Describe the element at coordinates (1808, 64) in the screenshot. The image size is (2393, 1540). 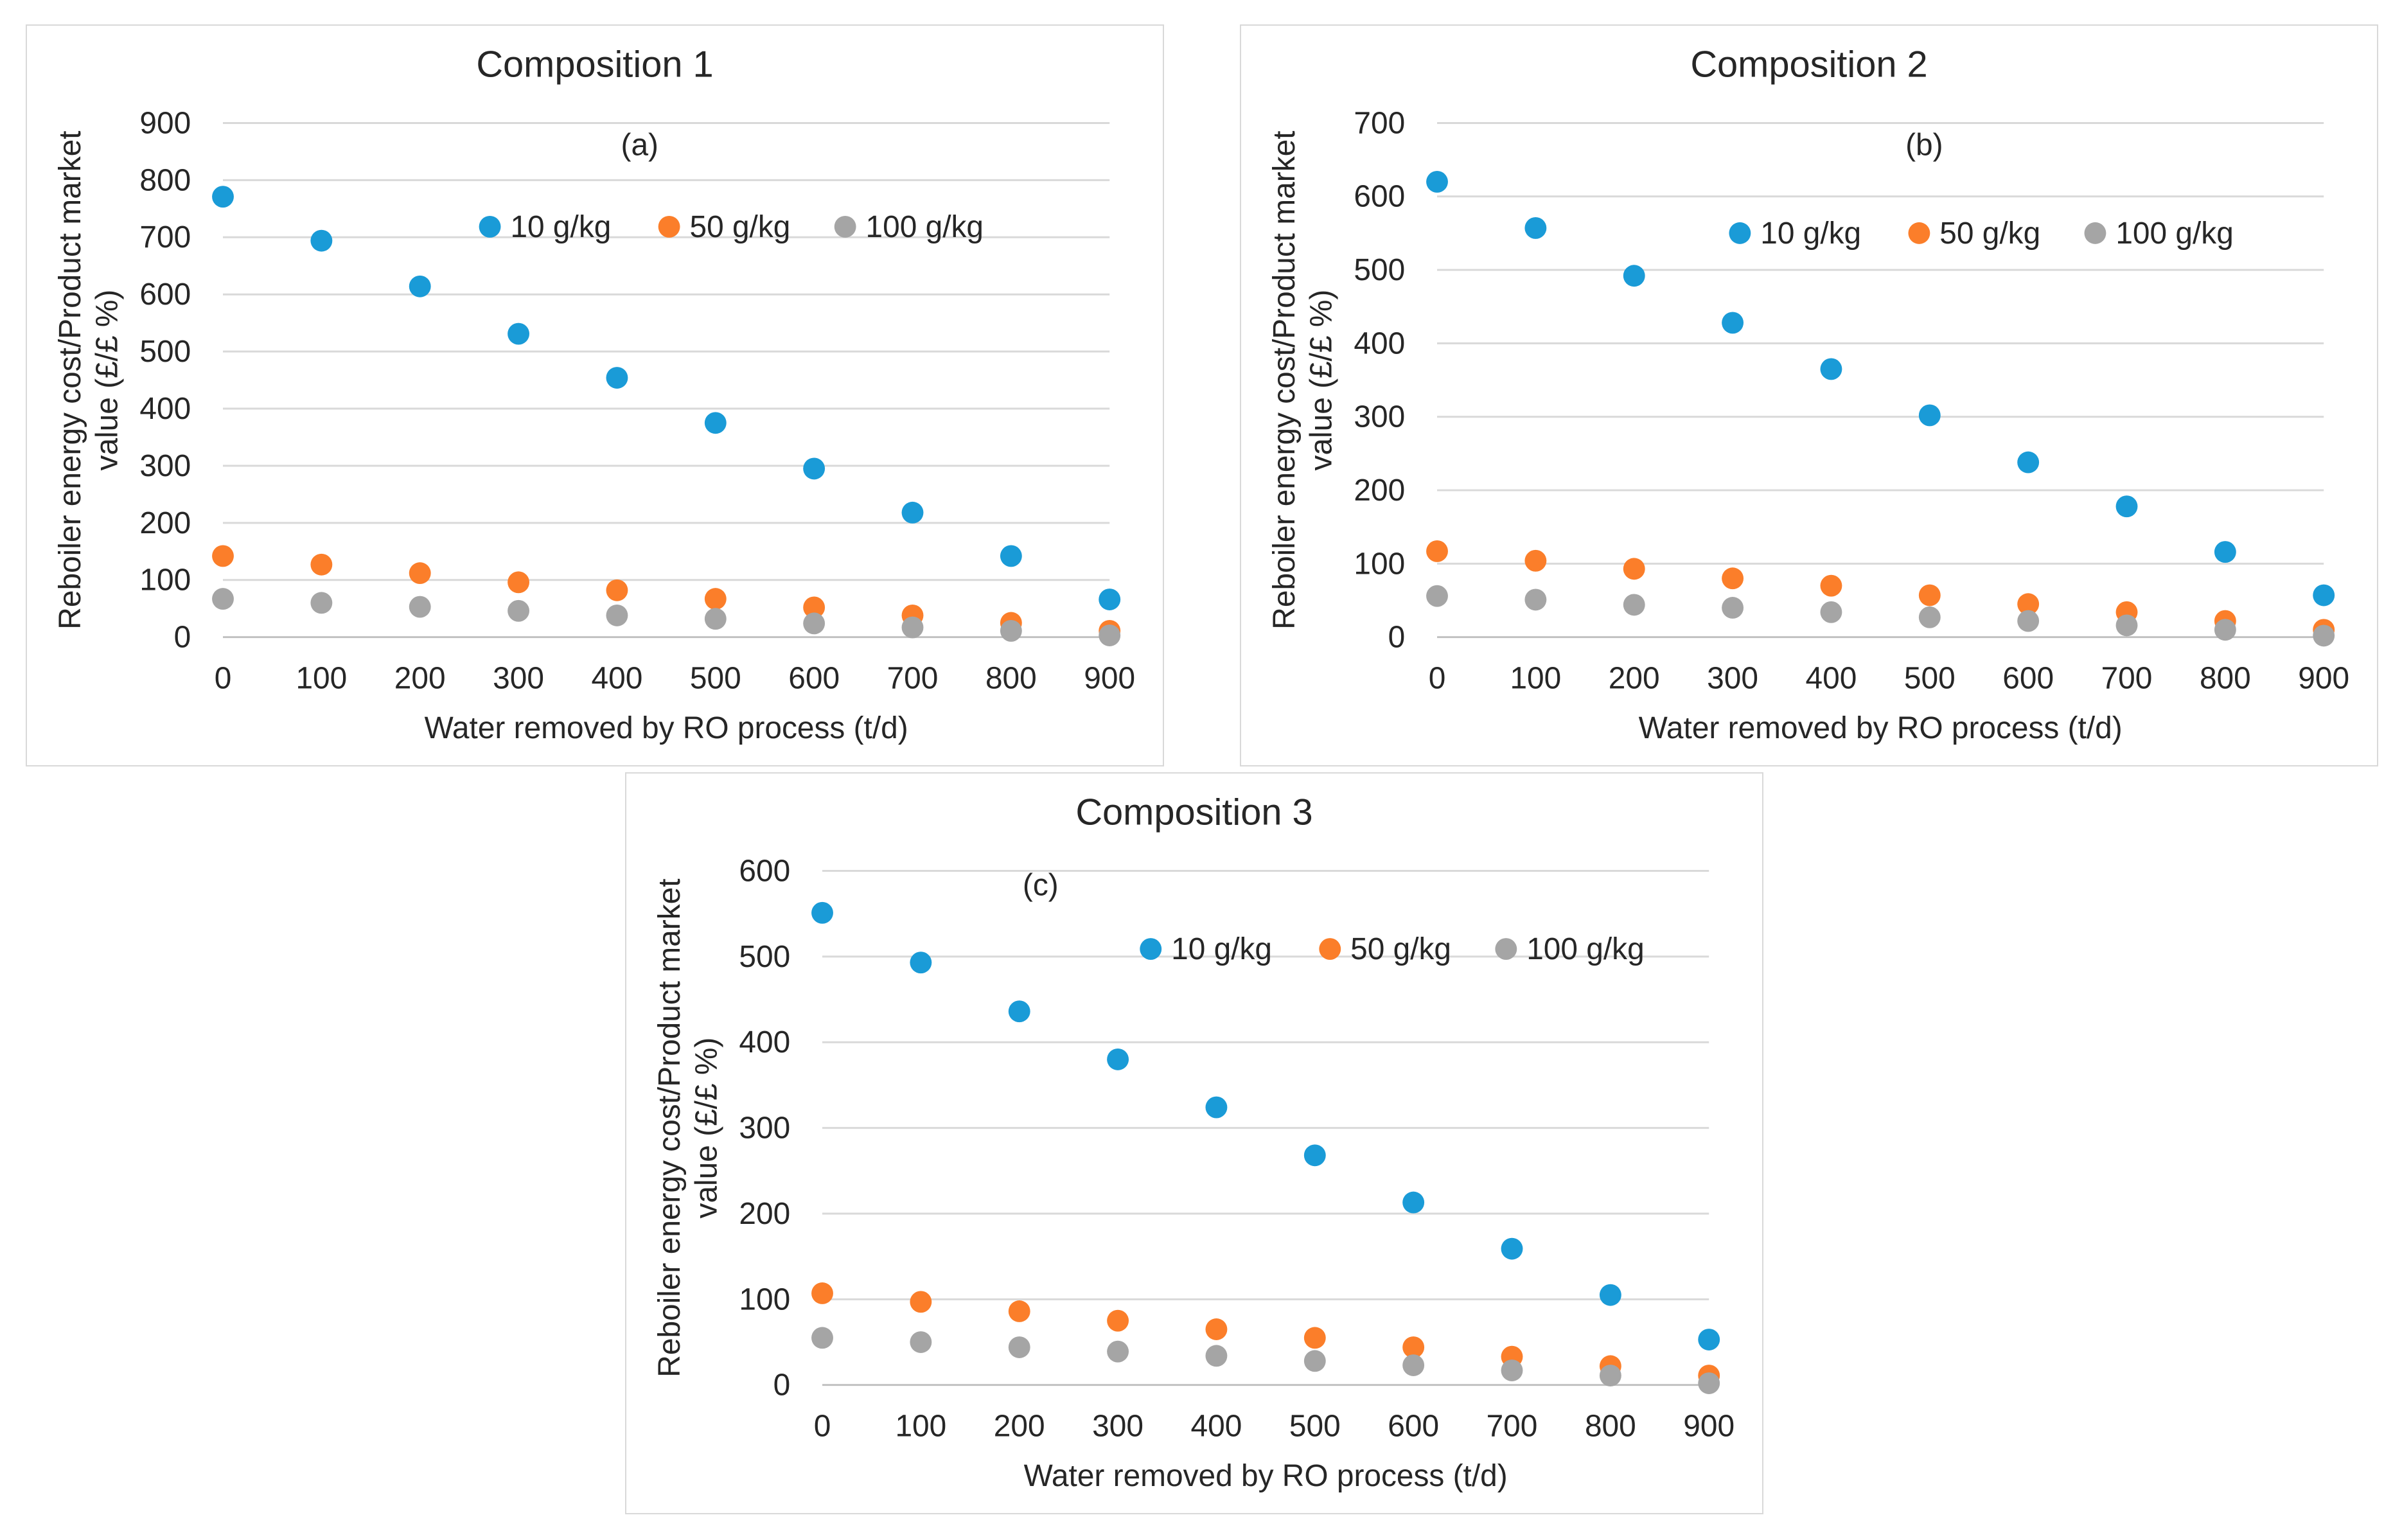
I see `chart-title: Composition 2` at that location.